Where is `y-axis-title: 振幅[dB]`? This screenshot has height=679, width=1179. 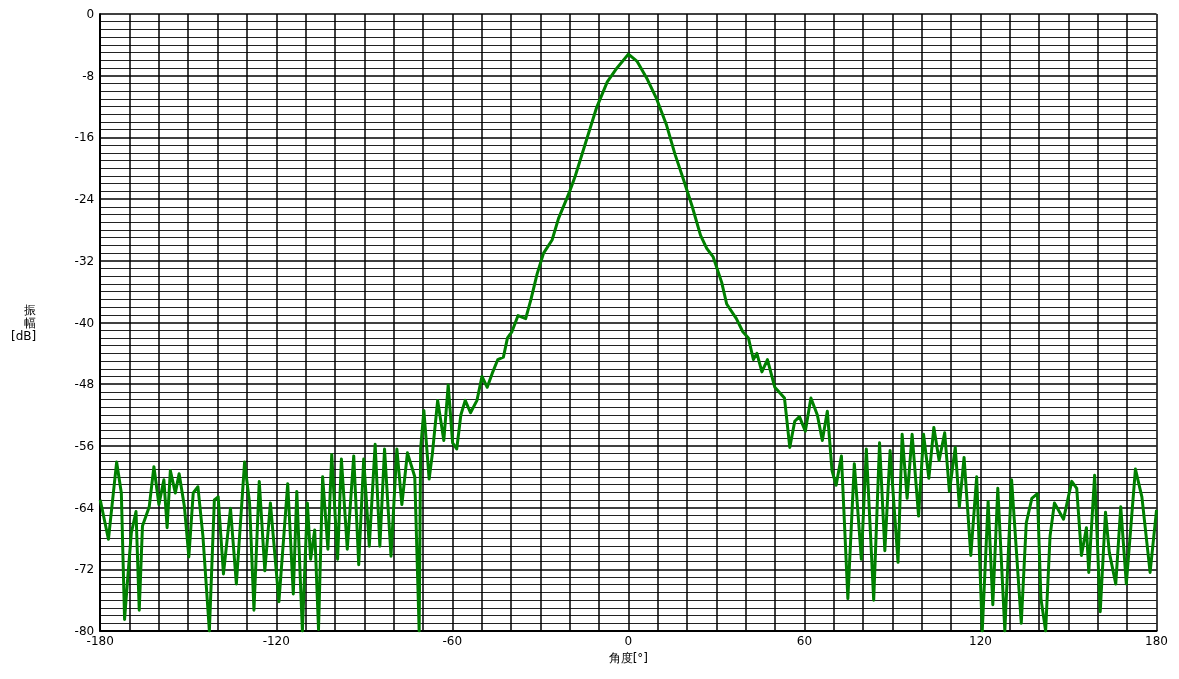
y-axis-title: 振幅[dB] is located at coordinates (23, 322).